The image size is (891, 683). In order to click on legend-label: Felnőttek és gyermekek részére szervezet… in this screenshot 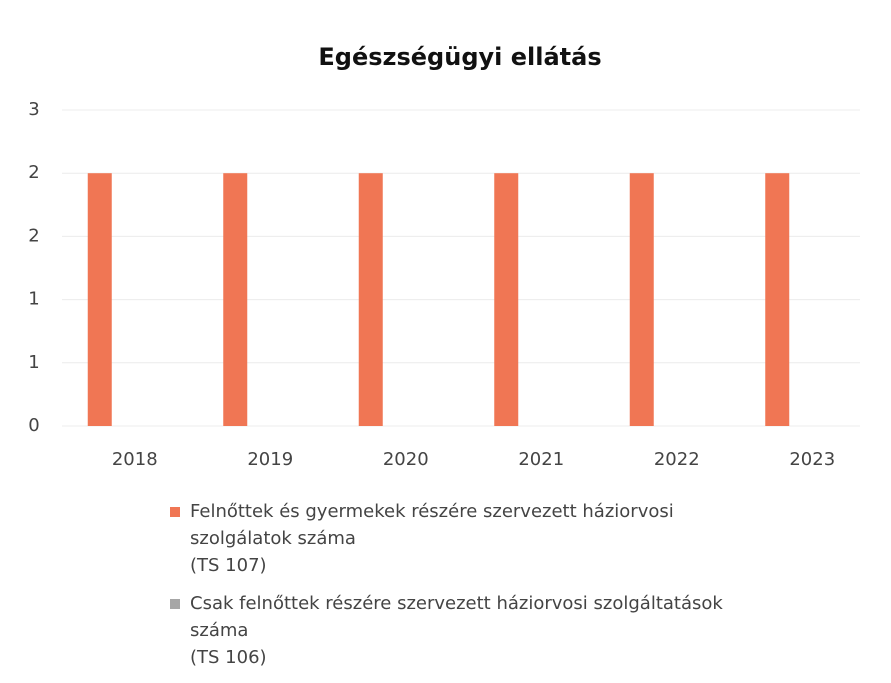, I will do `click(432, 538)`.